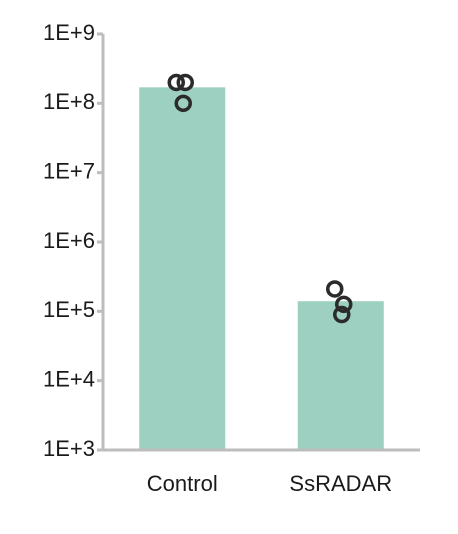  What do you see at coordinates (340, 483) in the screenshot?
I see `x-tick-label: SsRADAR` at bounding box center [340, 483].